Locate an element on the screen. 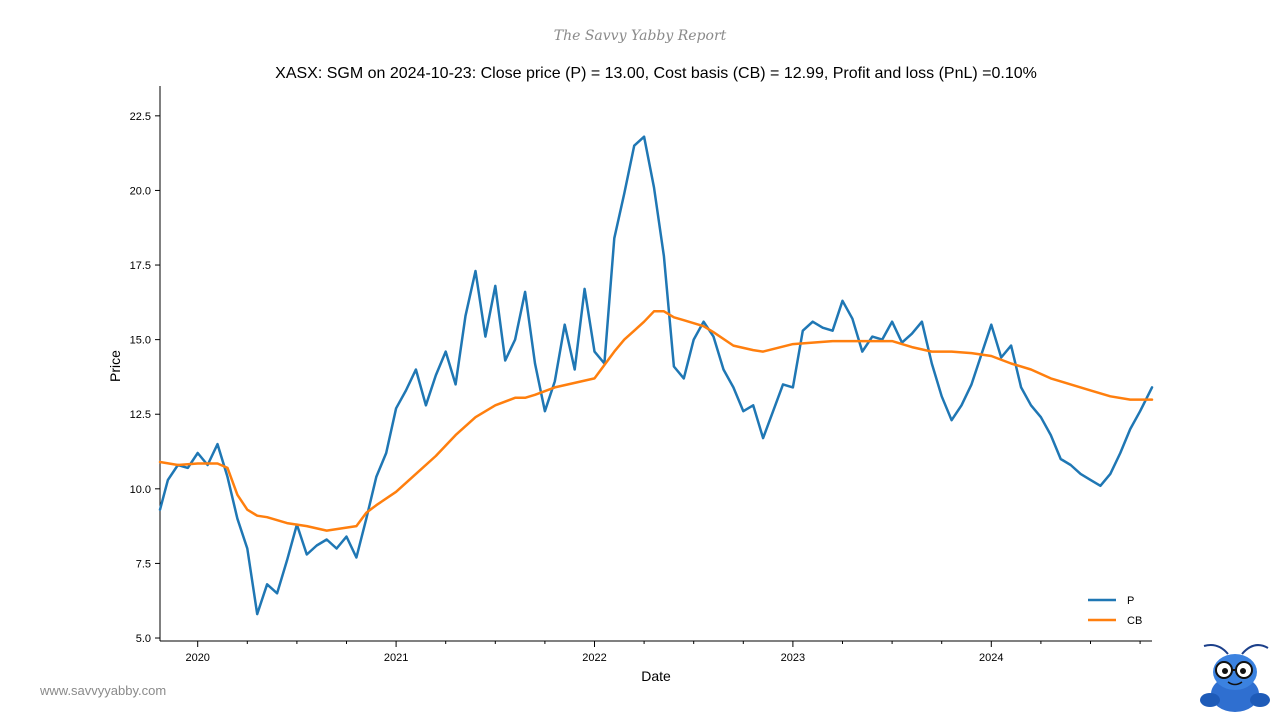  y-tick-label: 10.0 is located at coordinates (140, 490).